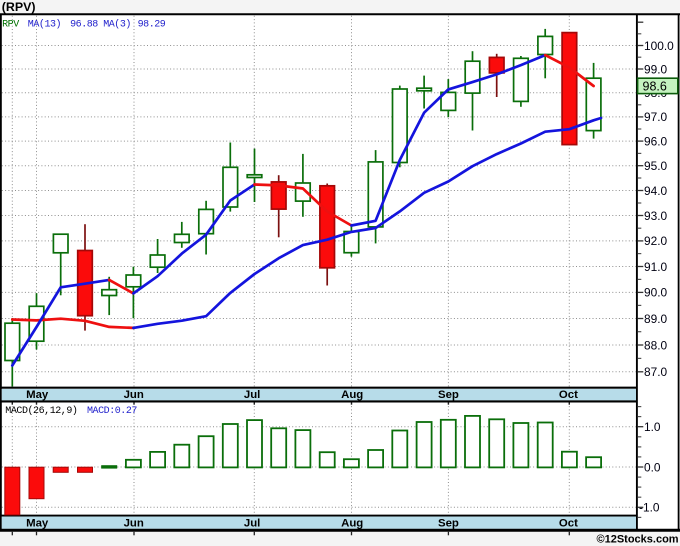 The image size is (680, 546). I want to click on svg-text: 0.0, so click(652, 467).